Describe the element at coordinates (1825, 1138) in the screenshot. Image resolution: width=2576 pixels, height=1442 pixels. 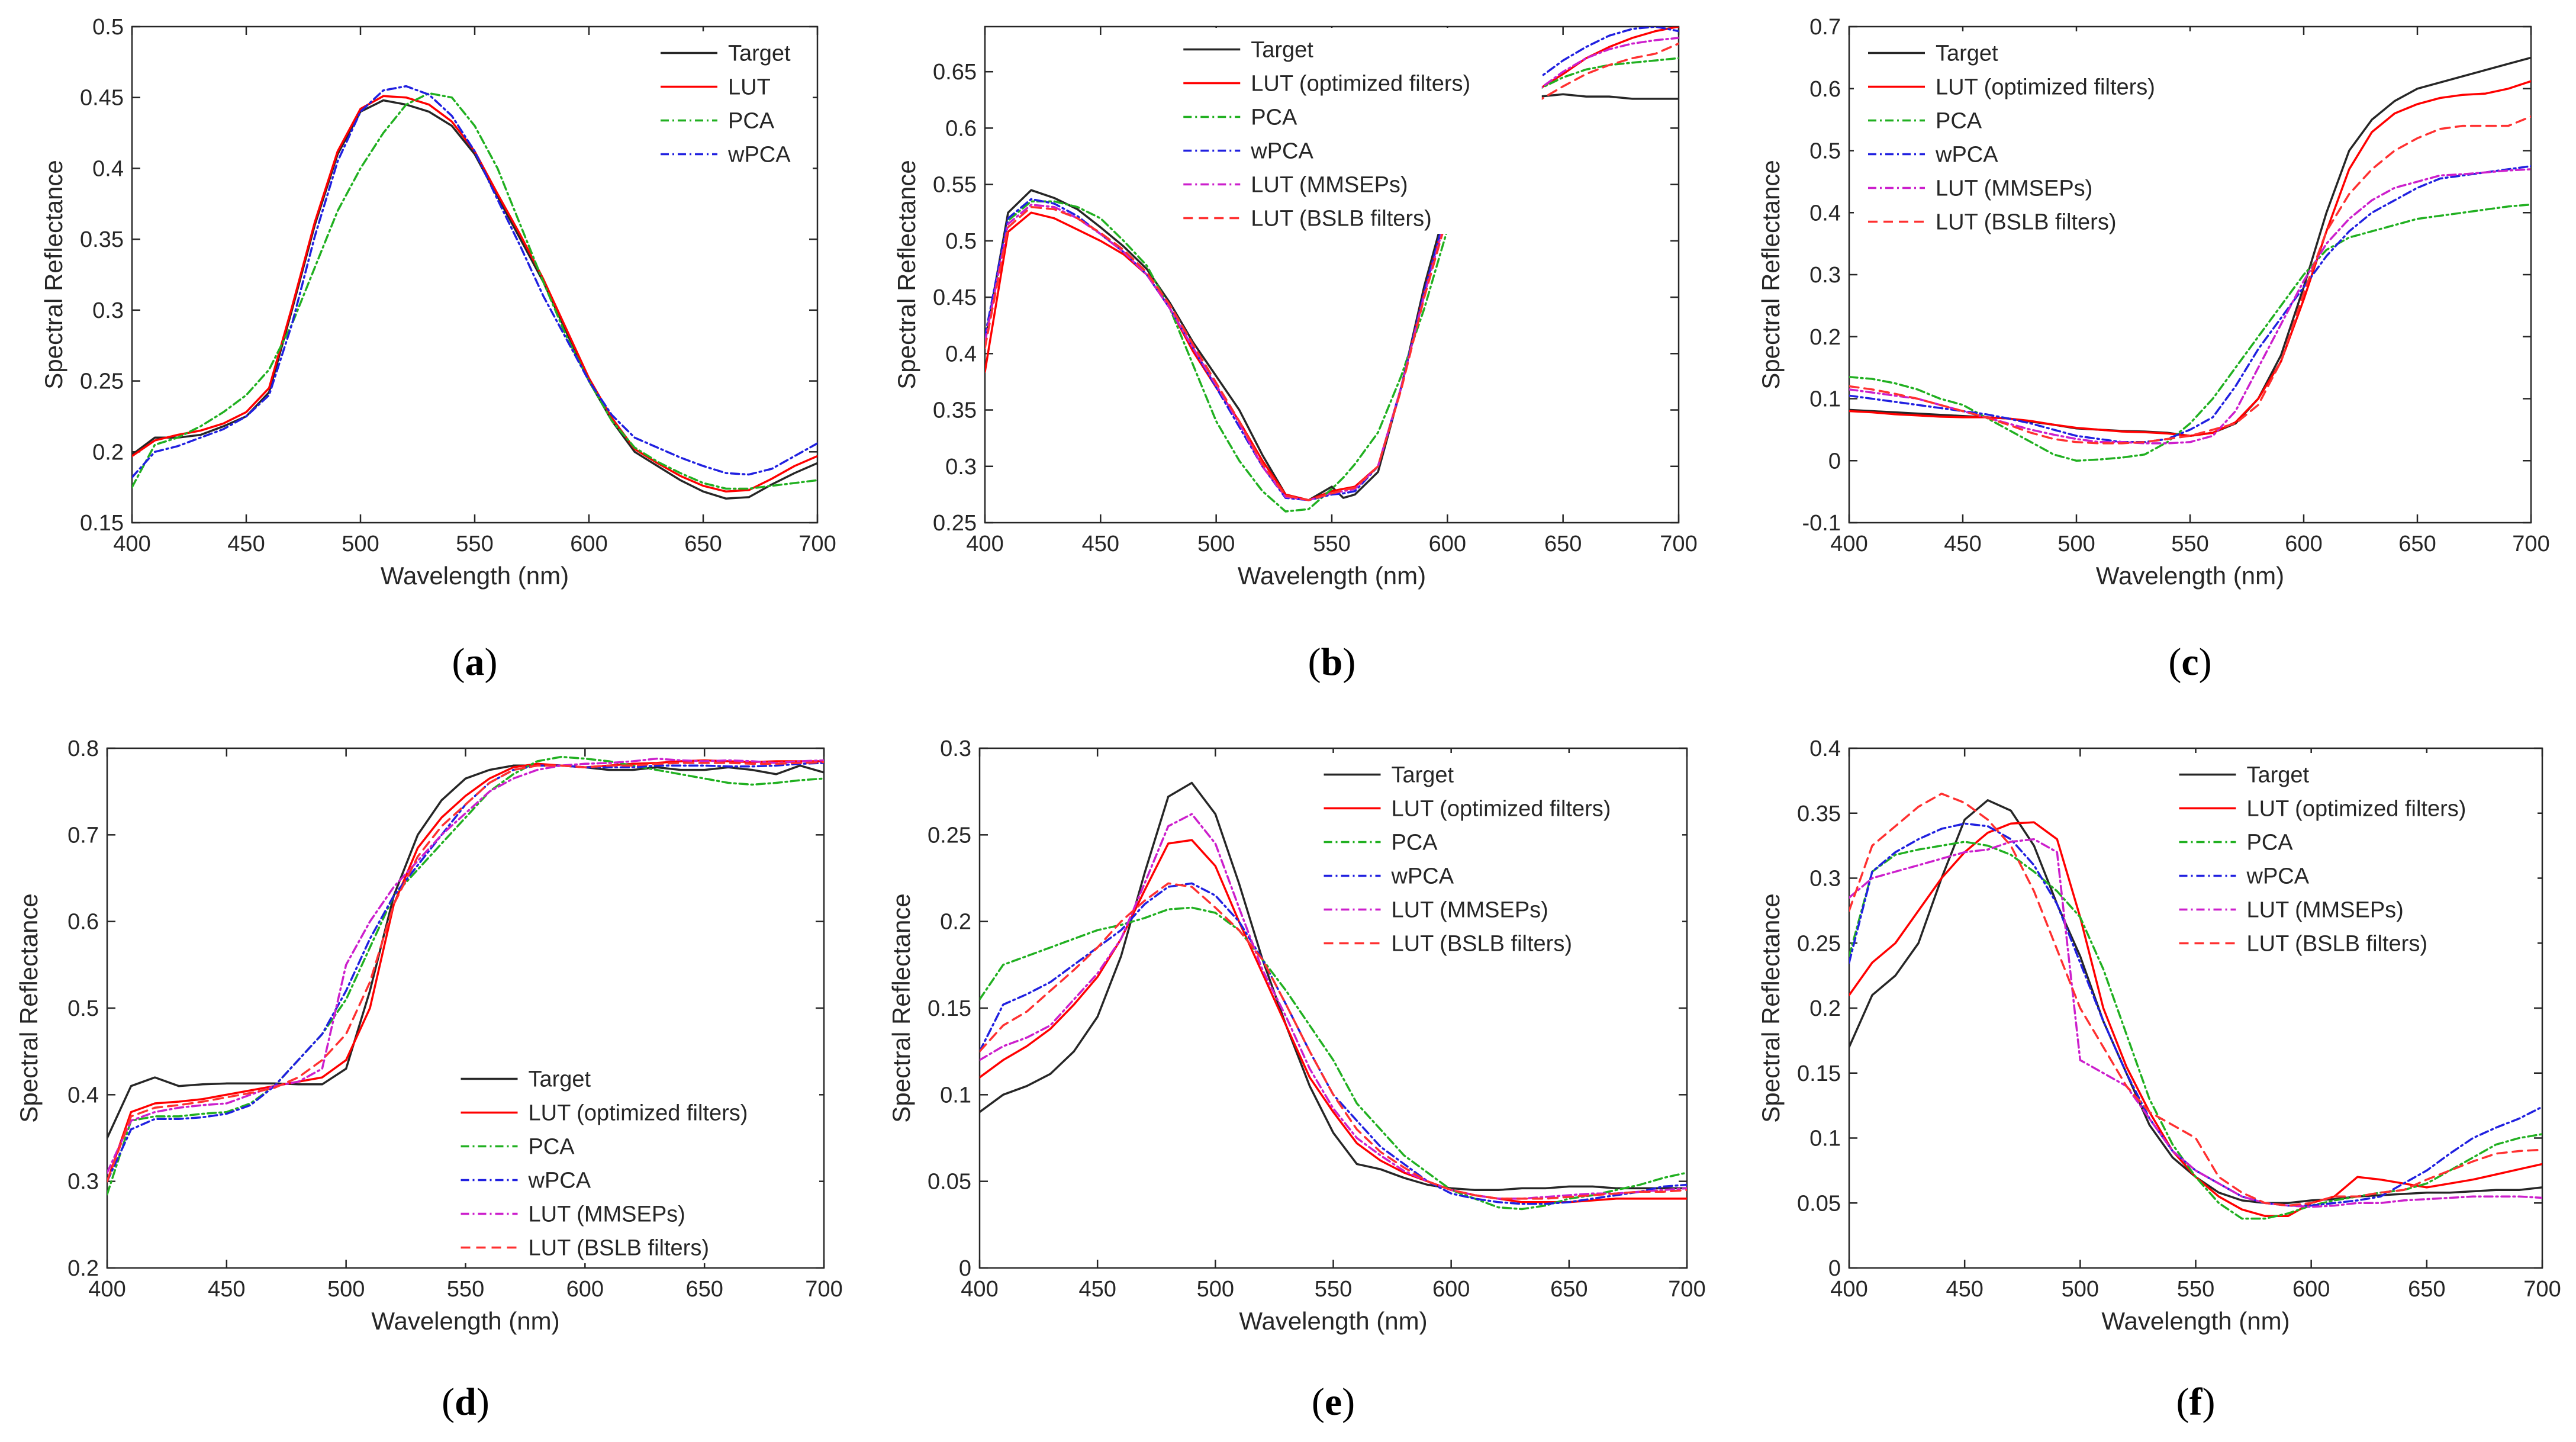
I see `y-tick-label: 0.1` at that location.